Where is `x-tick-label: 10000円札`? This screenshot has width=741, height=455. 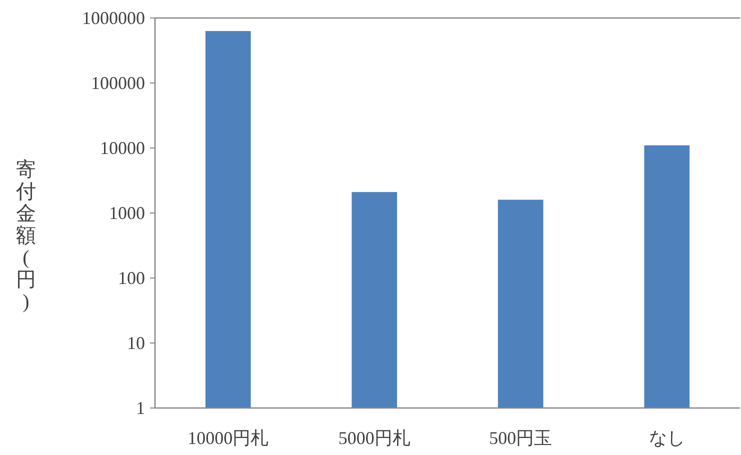 x-tick-label: 10000円札 is located at coordinates (228, 438).